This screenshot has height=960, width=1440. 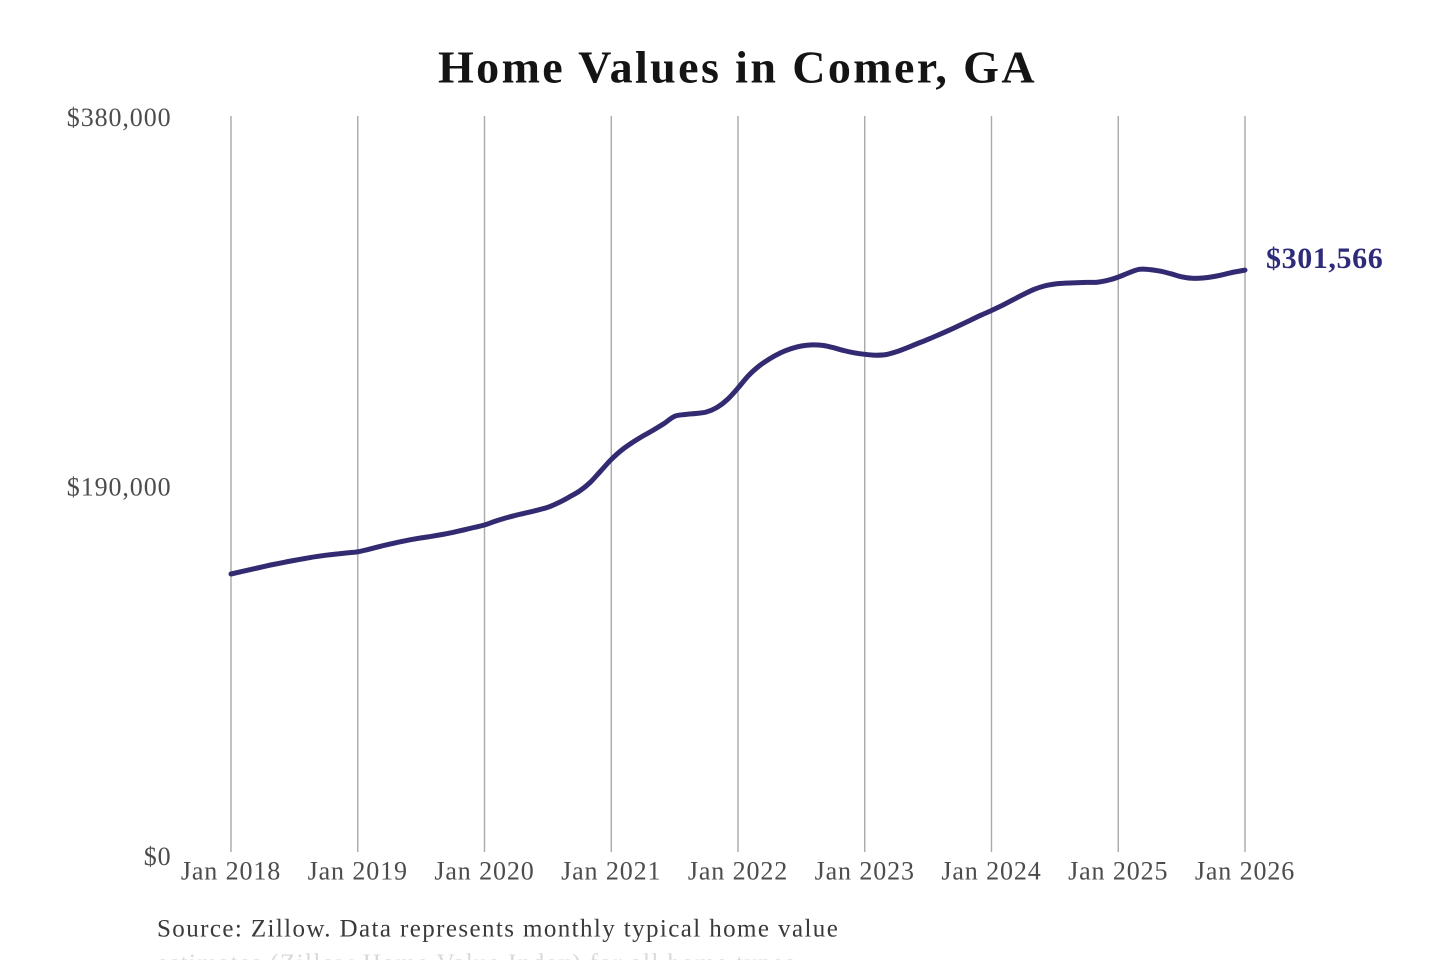 What do you see at coordinates (1324, 258) in the screenshot?
I see `svg-text: $301,566` at bounding box center [1324, 258].